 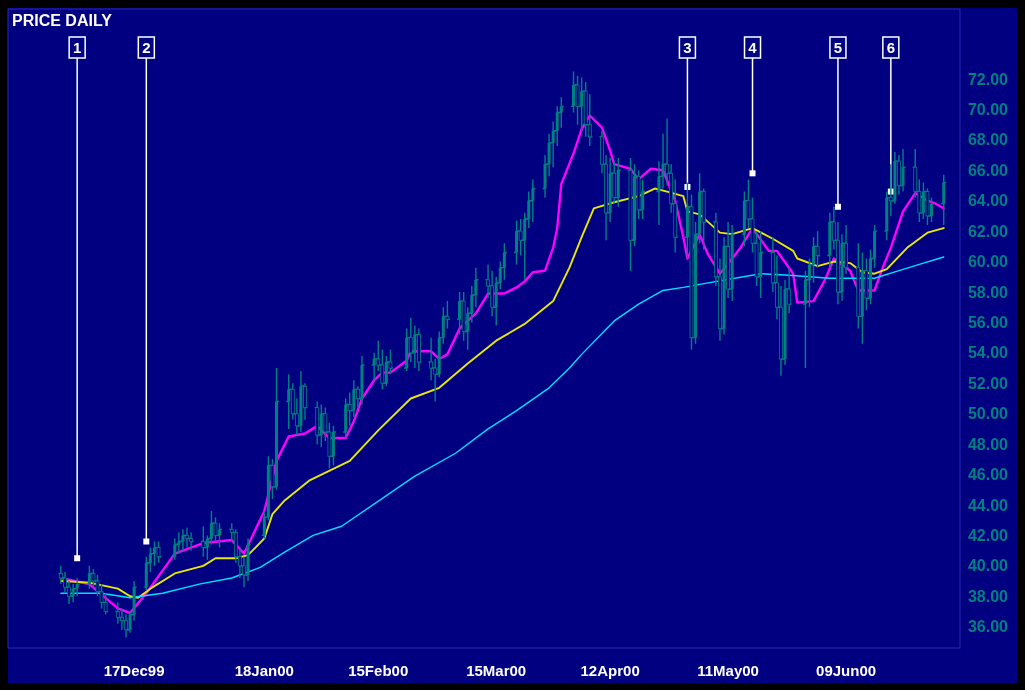 What do you see at coordinates (988, 262) in the screenshot?
I see `y-tick-label: 60.00` at bounding box center [988, 262].